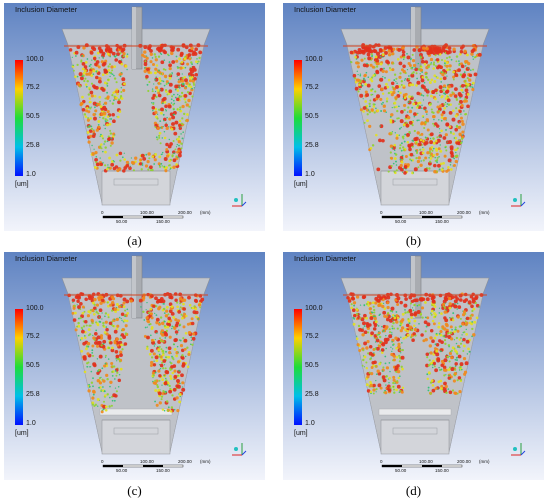 This screenshot has width=550, height=501. Describe the element at coordinates (301, 184) in the screenshot. I see `legend-unit: [um]` at that location.